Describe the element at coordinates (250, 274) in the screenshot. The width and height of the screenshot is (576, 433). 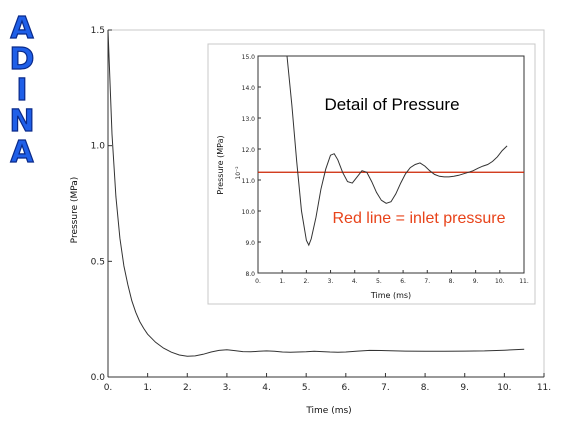
I see `y-tick-label: 8.0` at that location.